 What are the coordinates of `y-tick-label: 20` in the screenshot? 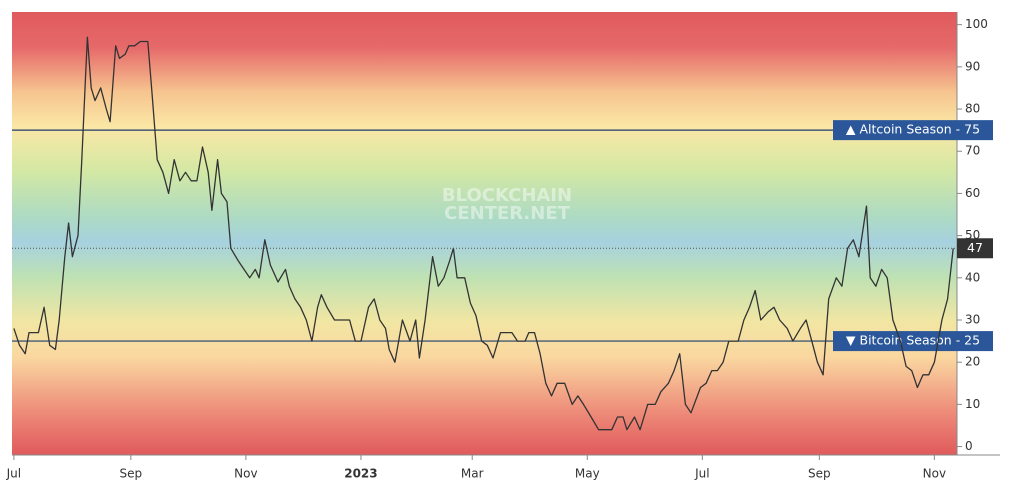 It's located at (972, 362).